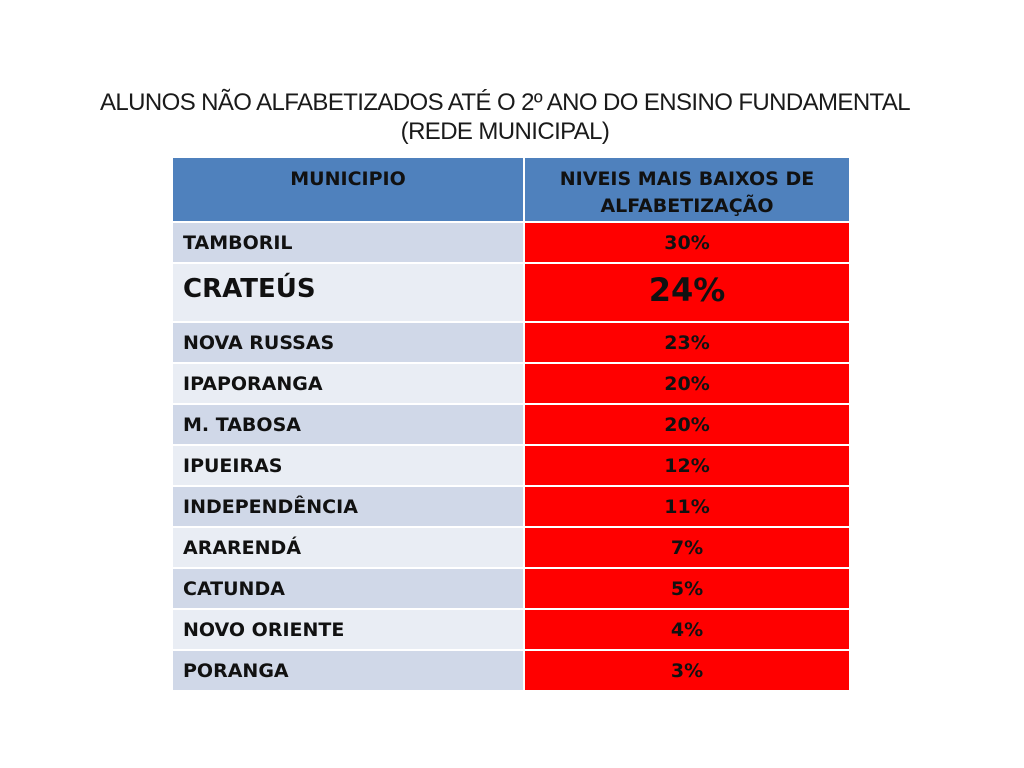 The height and width of the screenshot is (768, 1024). I want to click on municipio-cell: INDEPENDÊNCIA, so click(348, 506).